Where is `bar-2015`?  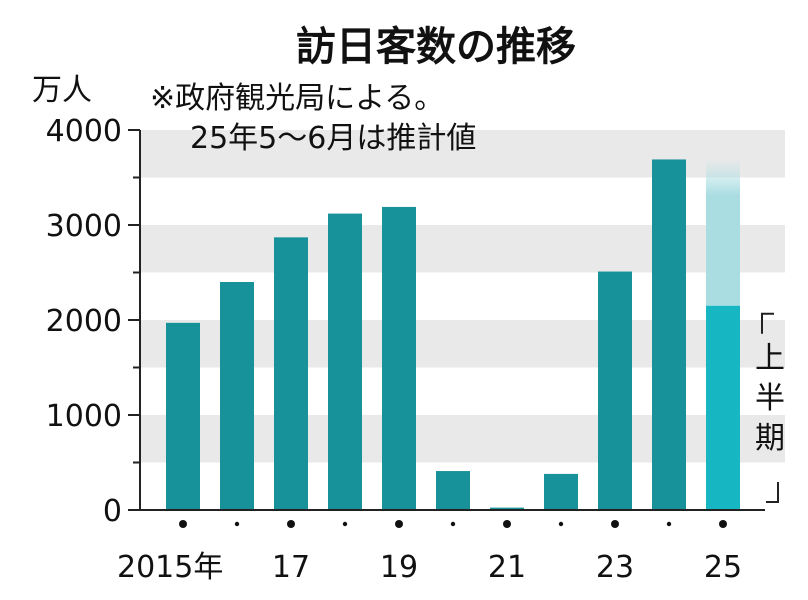
bar-2015 is located at coordinates (183, 416).